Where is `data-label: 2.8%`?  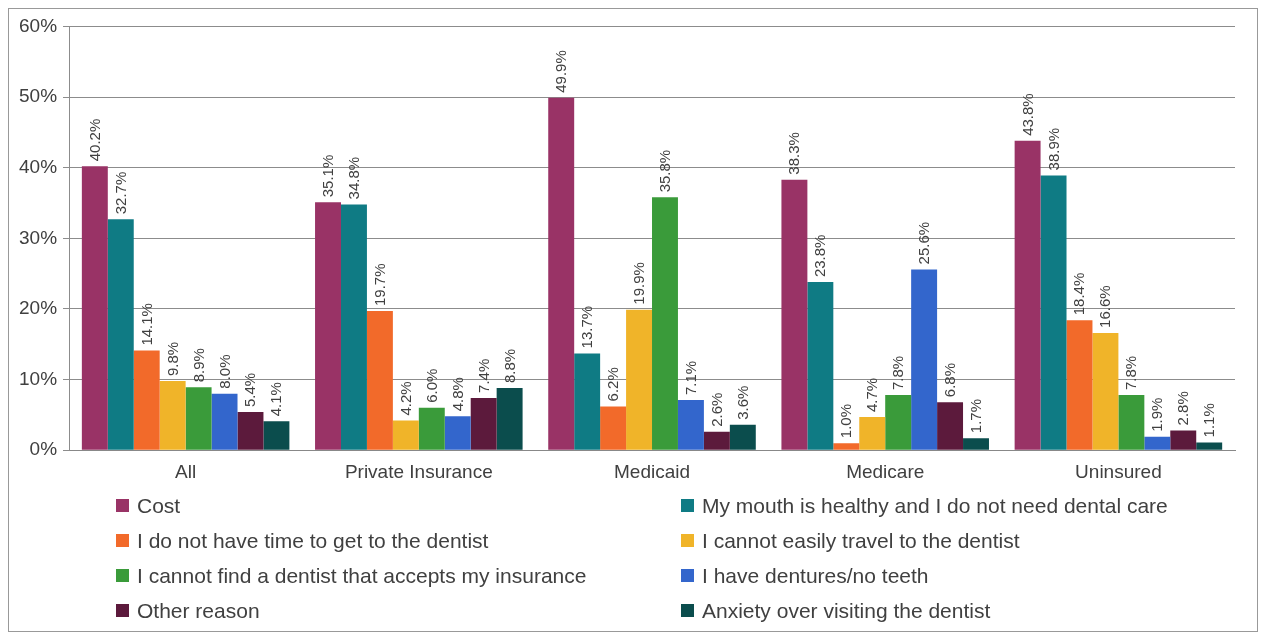
data-label: 2.8% is located at coordinates (1183, 408).